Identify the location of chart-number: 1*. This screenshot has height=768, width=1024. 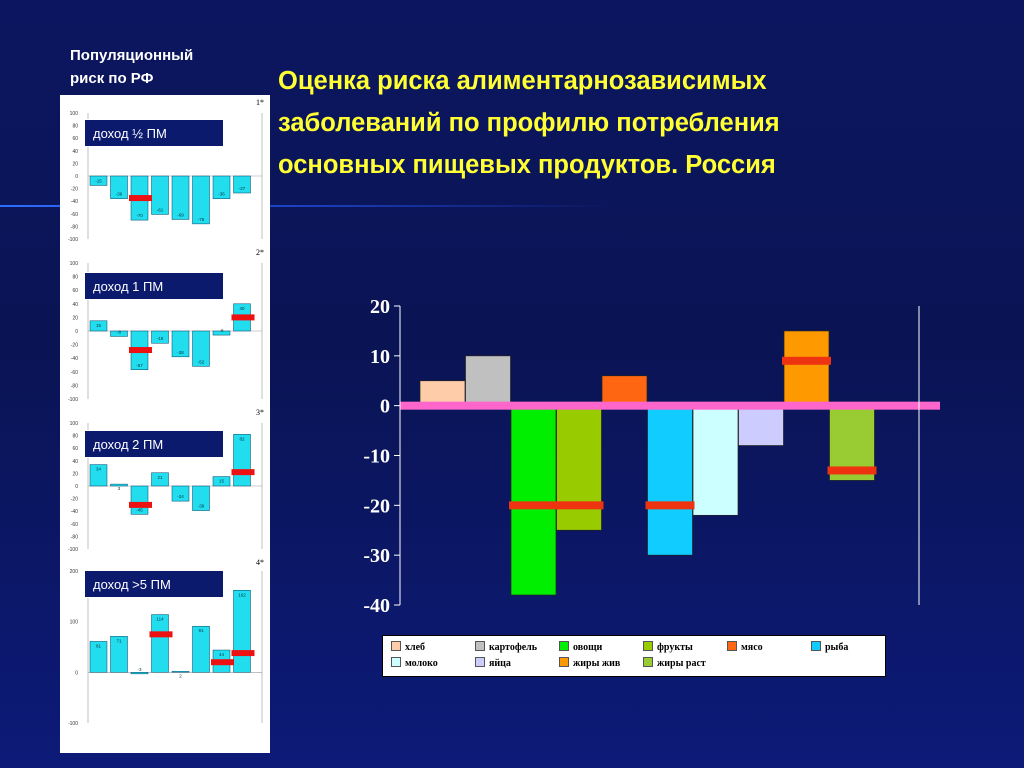
(260, 102).